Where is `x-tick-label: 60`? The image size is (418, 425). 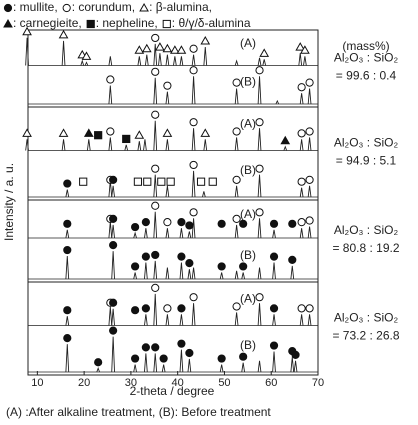
x-tick-label: 60 is located at coordinates (271, 383).